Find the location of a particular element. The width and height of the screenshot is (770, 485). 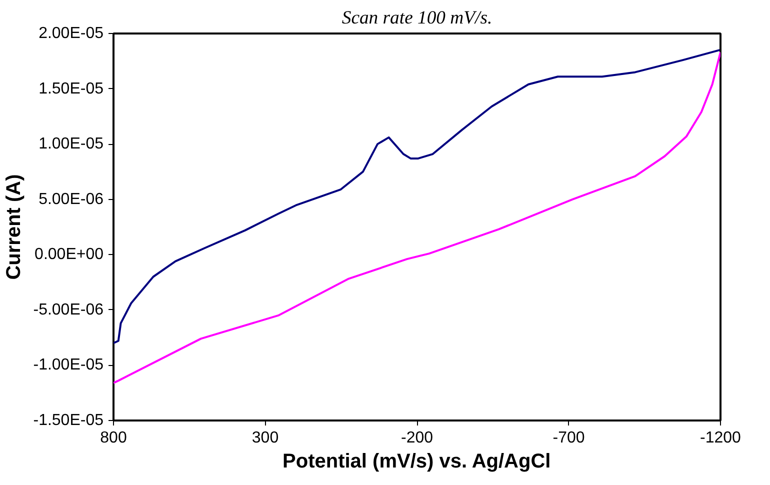

y-tick-label: 2.00E-05 is located at coordinates (71, 33).